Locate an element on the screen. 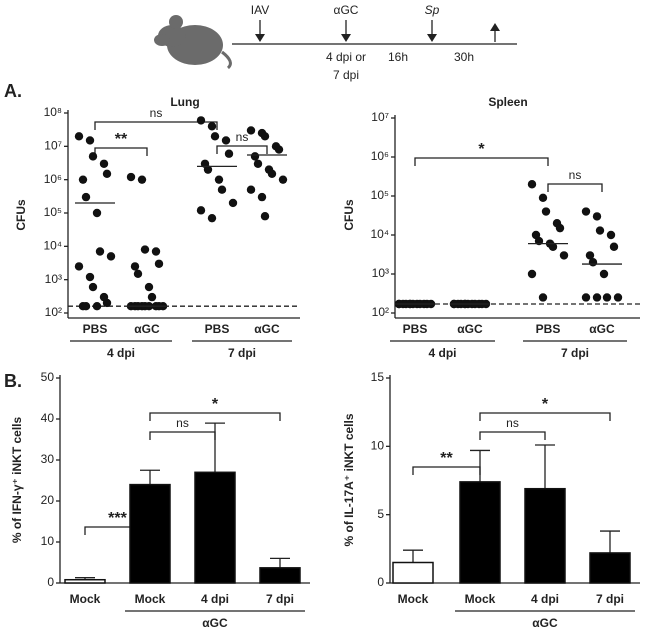  y-tick-label: 40 is located at coordinates (48, 418).